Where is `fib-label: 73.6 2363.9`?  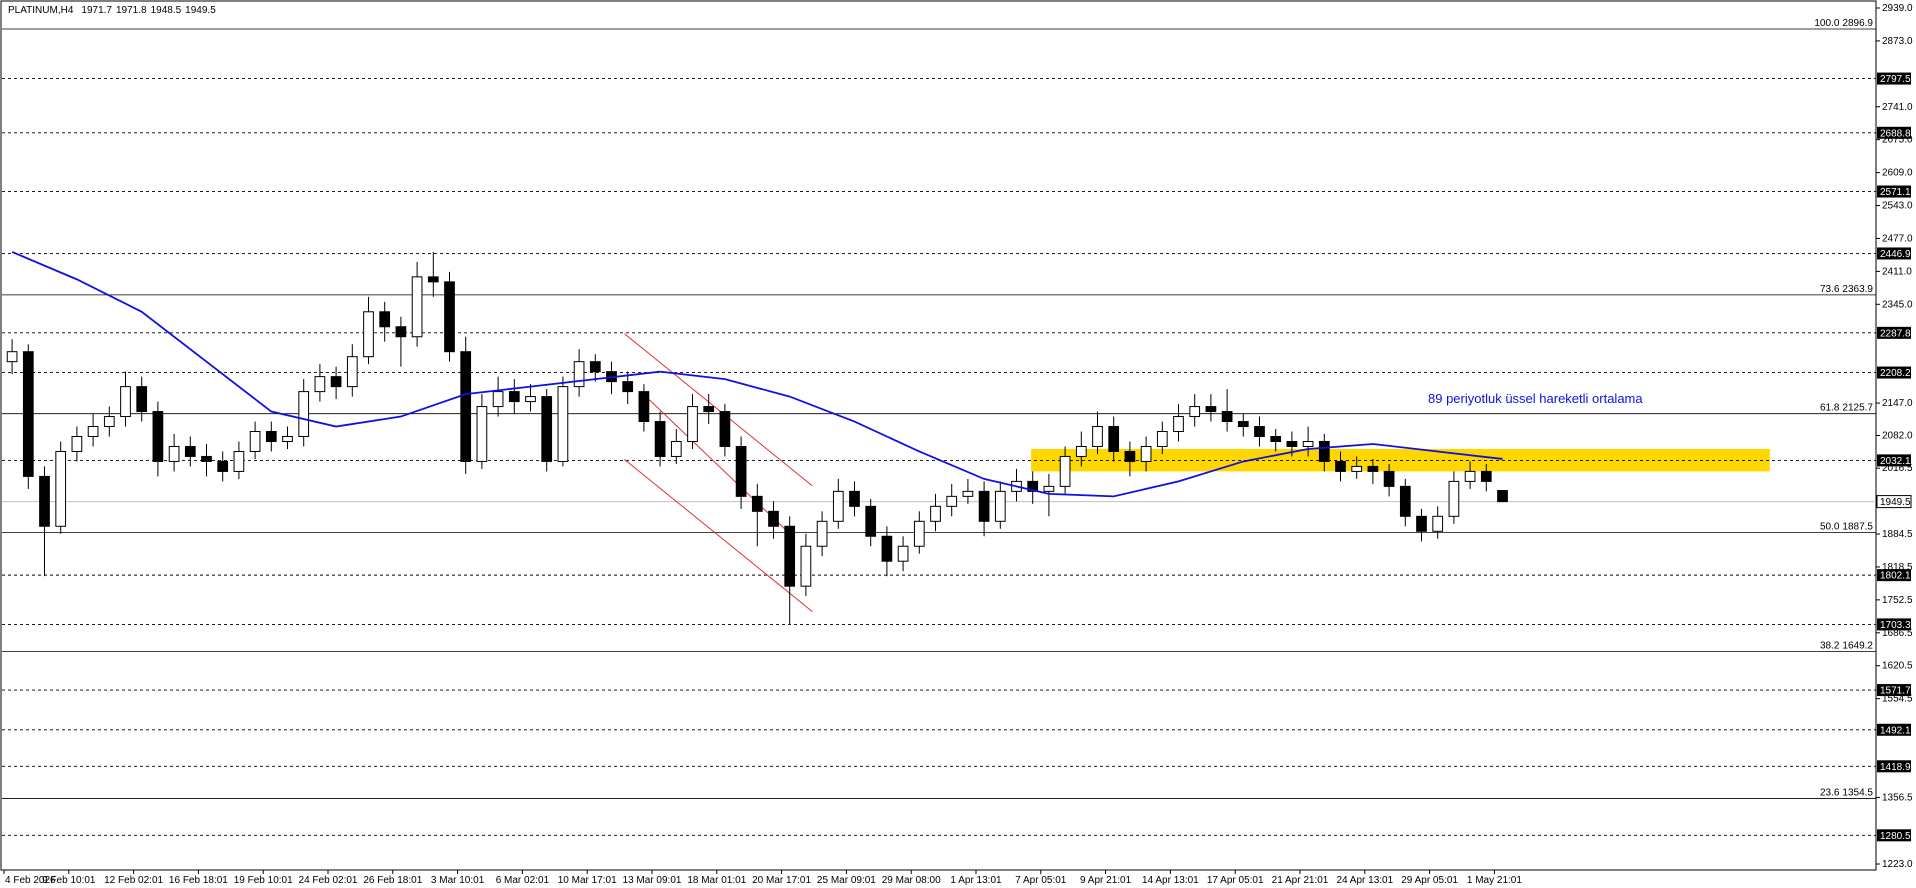
fib-label: 73.6 2363.9 is located at coordinates (1846, 289).